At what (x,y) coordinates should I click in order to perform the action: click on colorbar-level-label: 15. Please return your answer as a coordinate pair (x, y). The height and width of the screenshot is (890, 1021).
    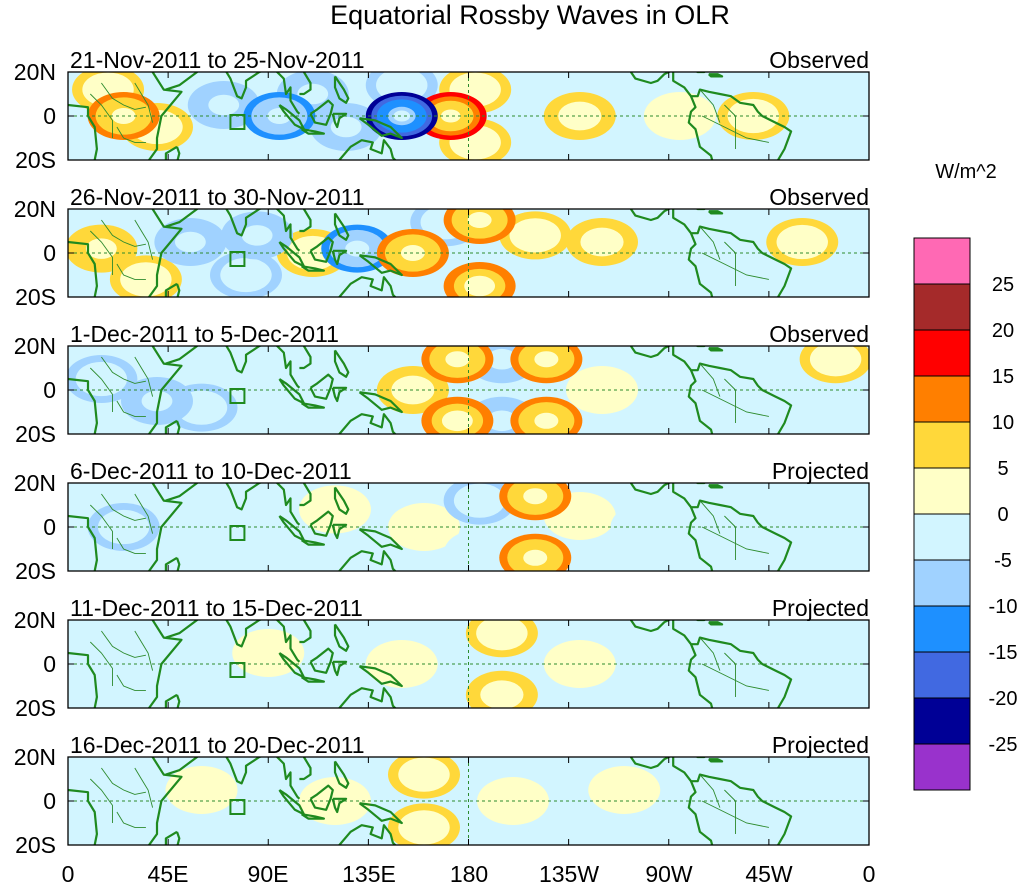
    Looking at the image, I should click on (1003, 377).